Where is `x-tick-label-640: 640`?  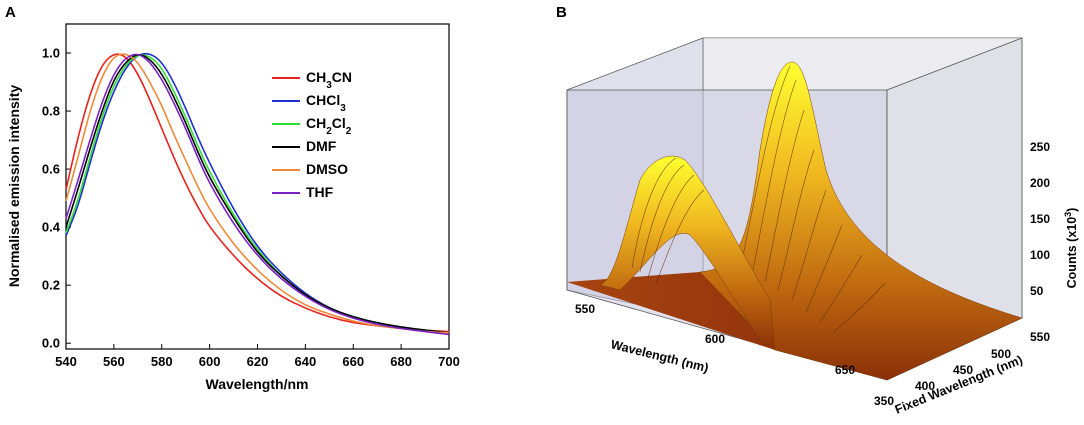
x-tick-label-640: 640 is located at coordinates (306, 361).